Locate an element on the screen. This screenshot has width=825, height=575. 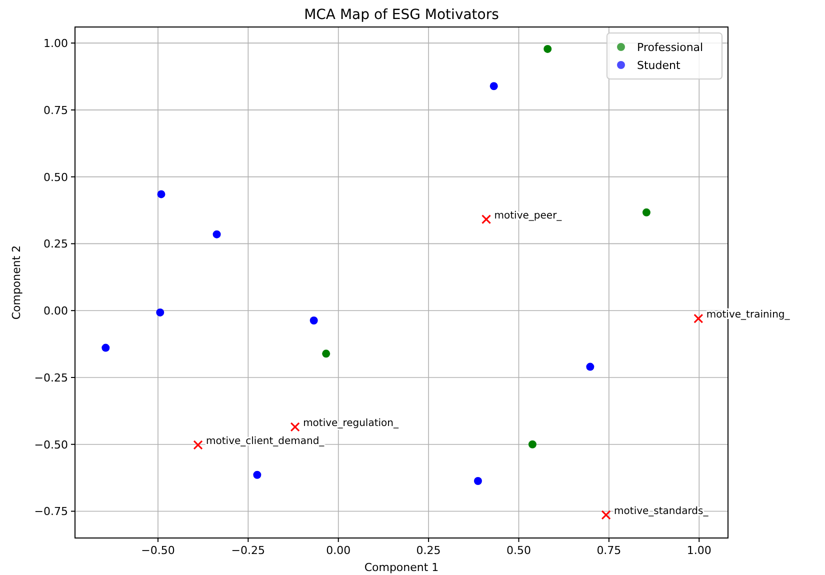
x-axis-title: Component 1 is located at coordinates (401, 567).